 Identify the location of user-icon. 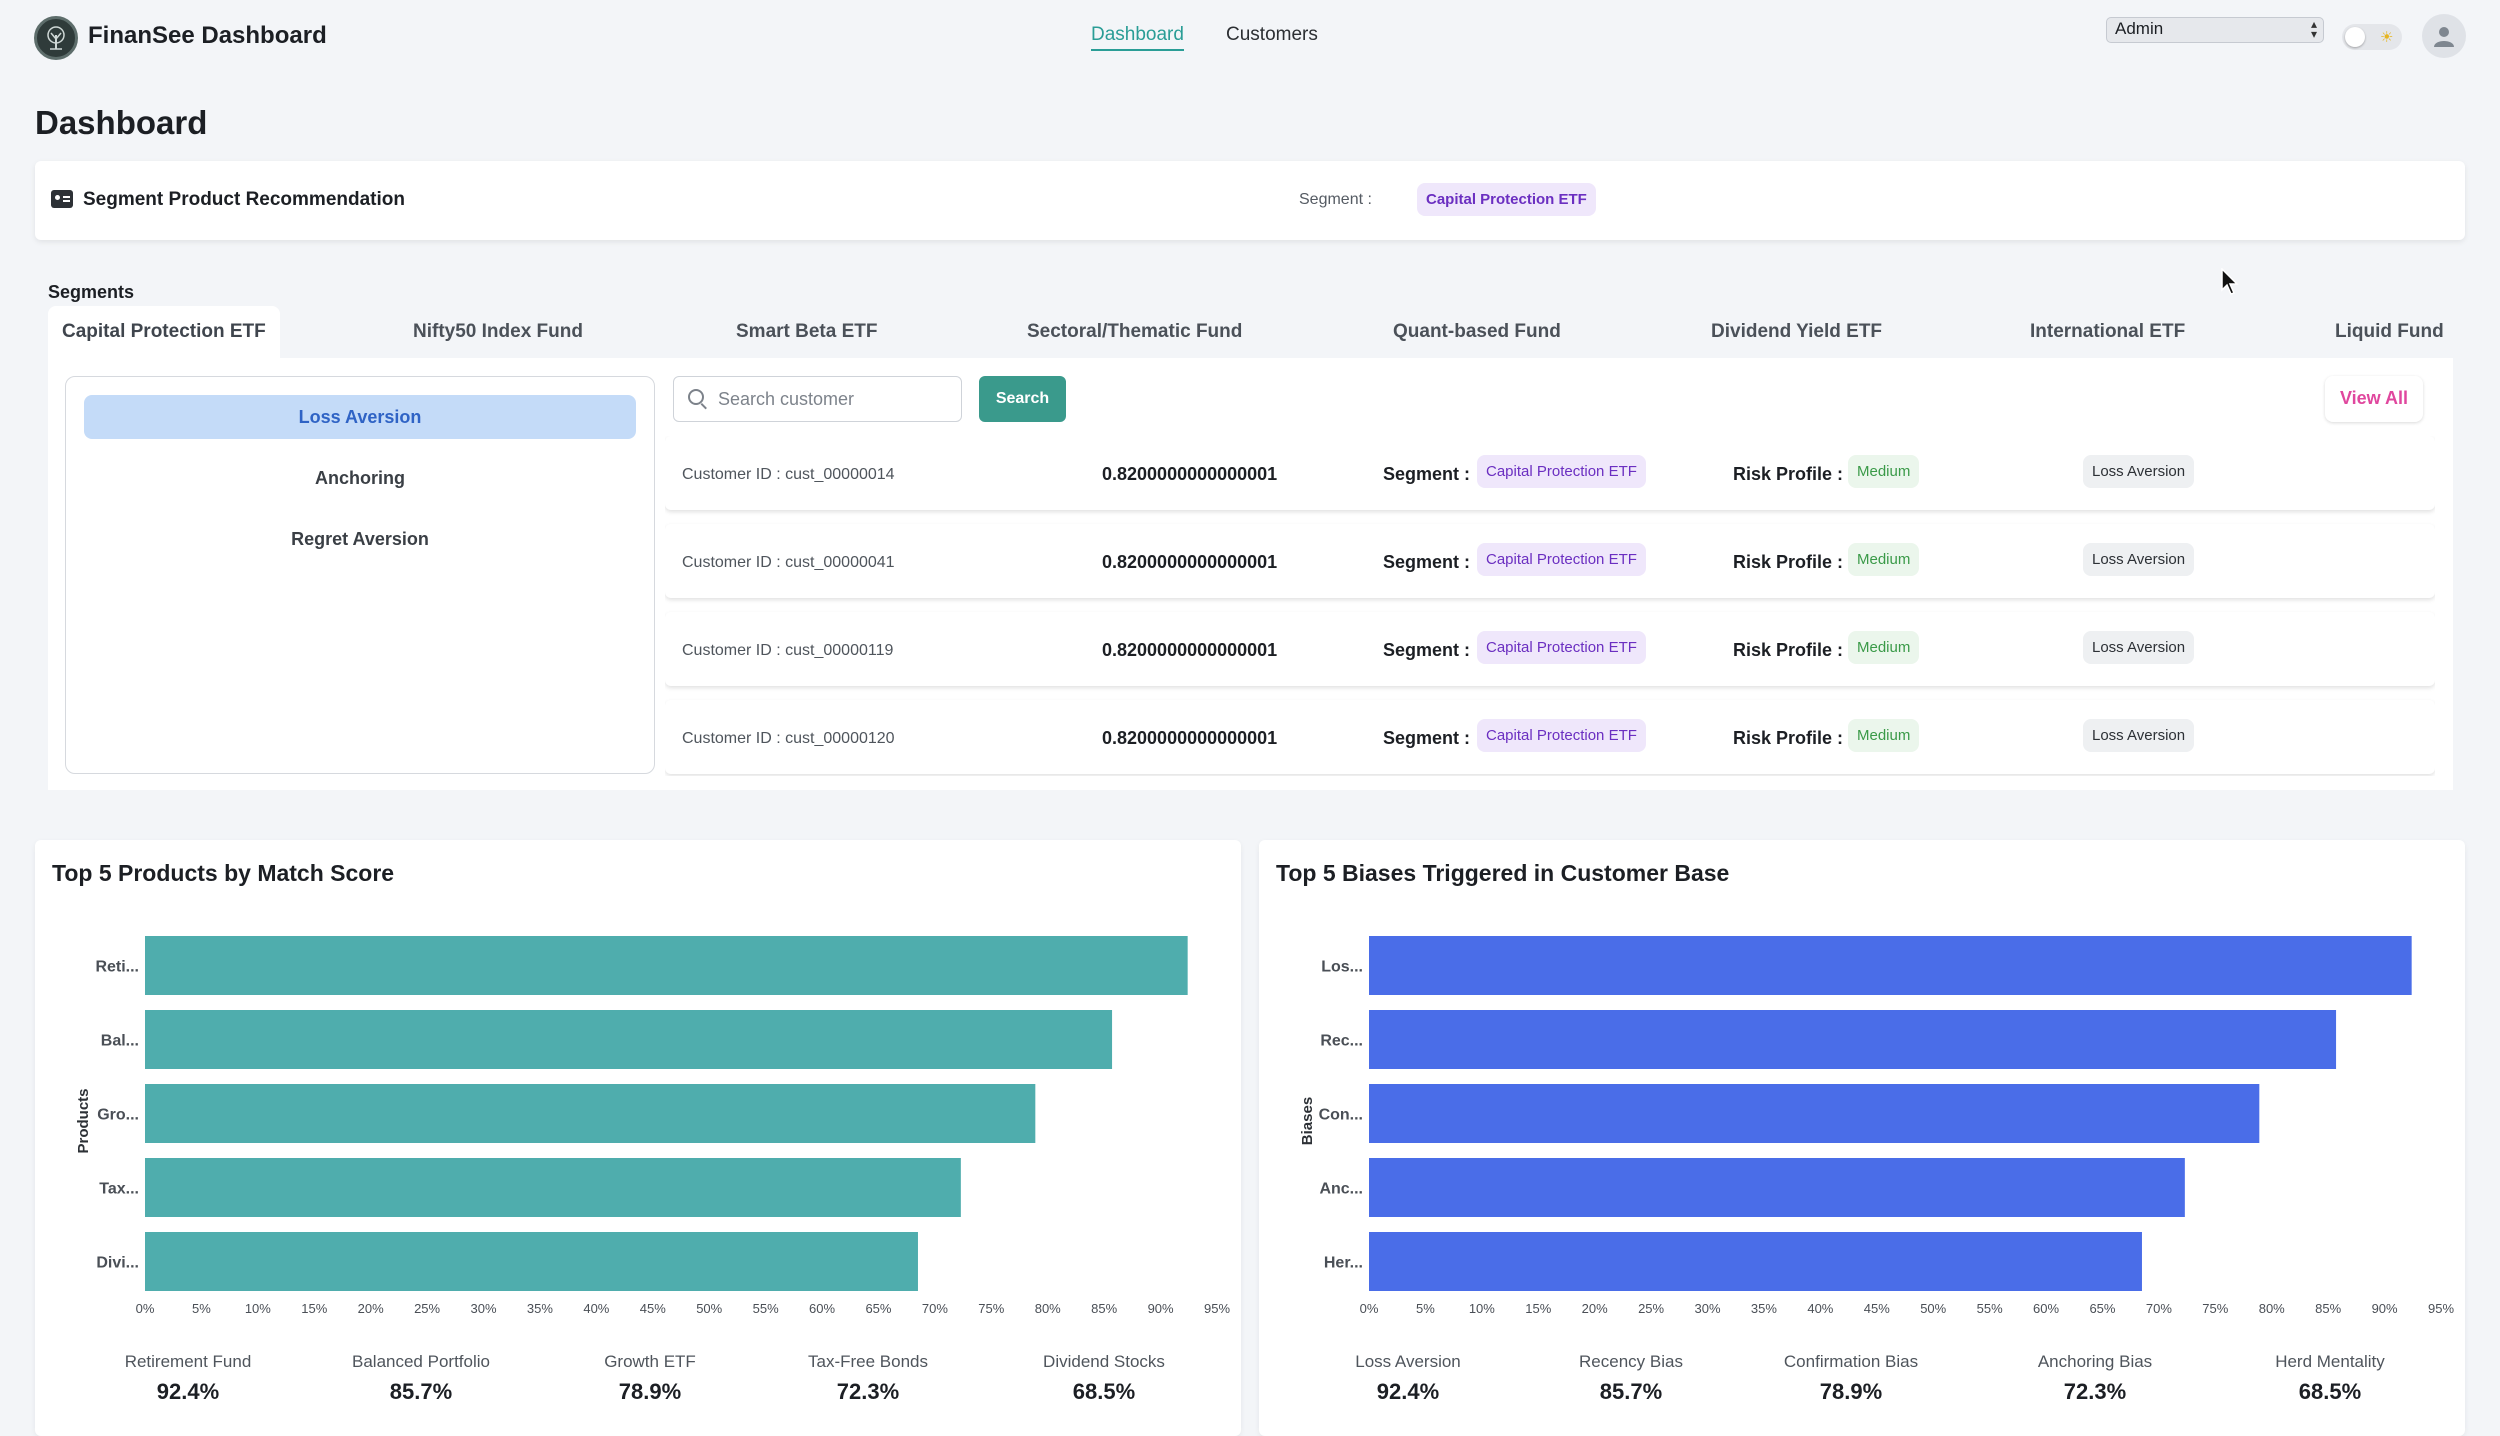
(2444, 37).